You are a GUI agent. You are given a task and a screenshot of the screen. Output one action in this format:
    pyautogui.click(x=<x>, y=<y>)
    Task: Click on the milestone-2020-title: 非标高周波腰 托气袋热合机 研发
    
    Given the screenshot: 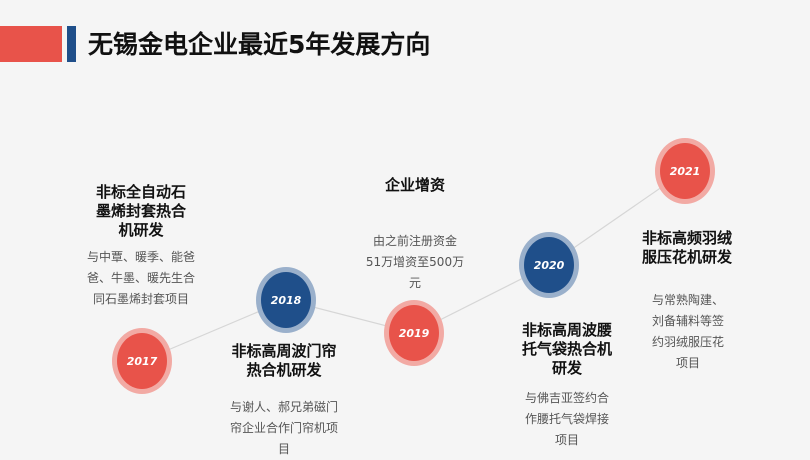 What is the action you would take?
    pyautogui.click(x=566, y=349)
    